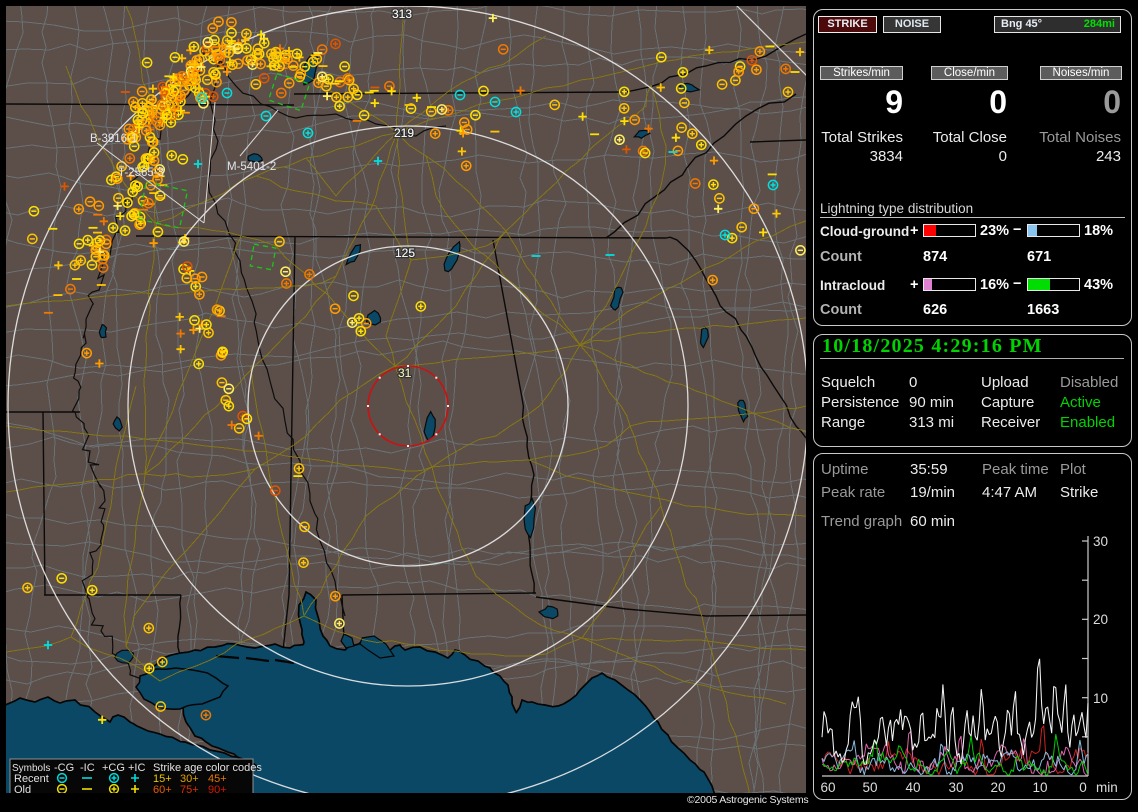  I want to click on svg-text: +IC, so click(136, 768).